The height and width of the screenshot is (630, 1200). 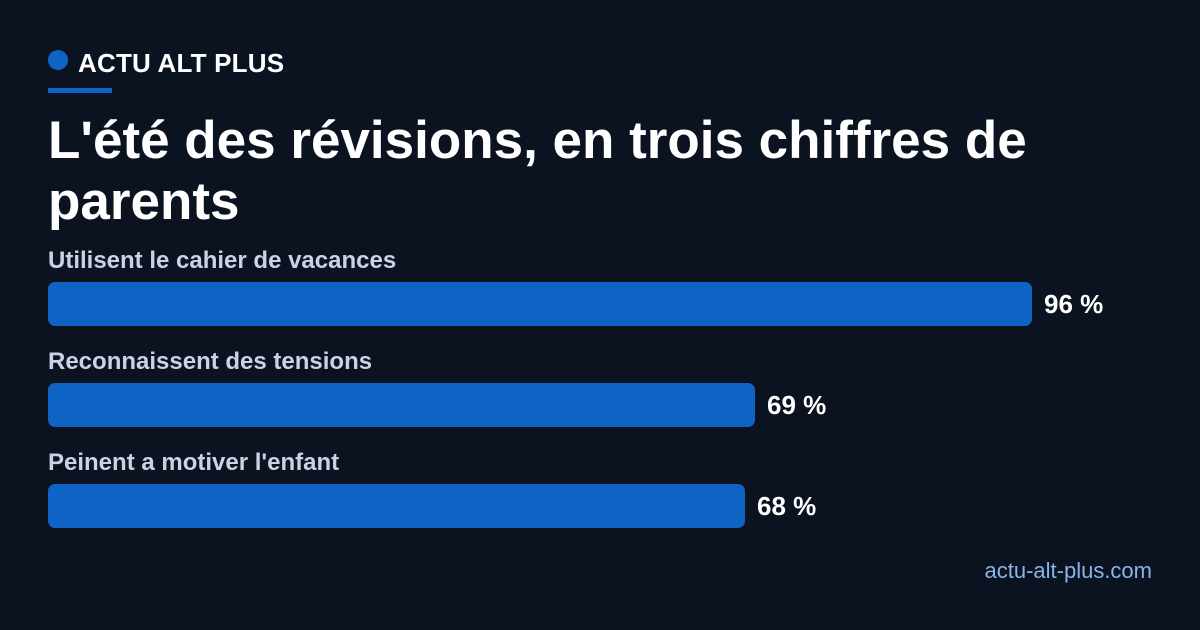 What do you see at coordinates (58, 60) in the screenshot?
I see `brand-dot-icon` at bounding box center [58, 60].